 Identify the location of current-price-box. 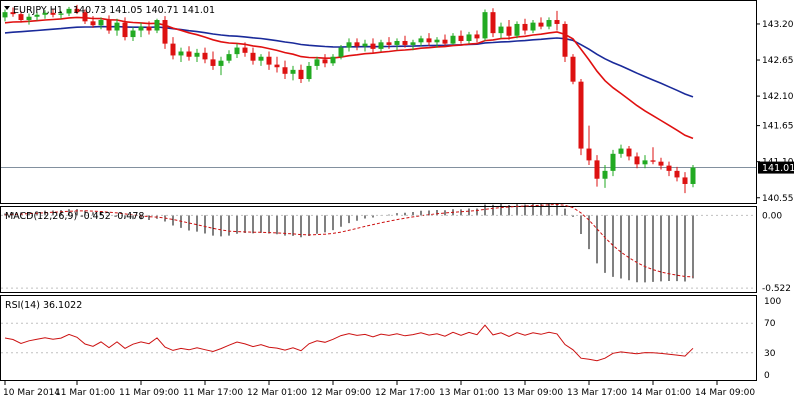
(776, 167).